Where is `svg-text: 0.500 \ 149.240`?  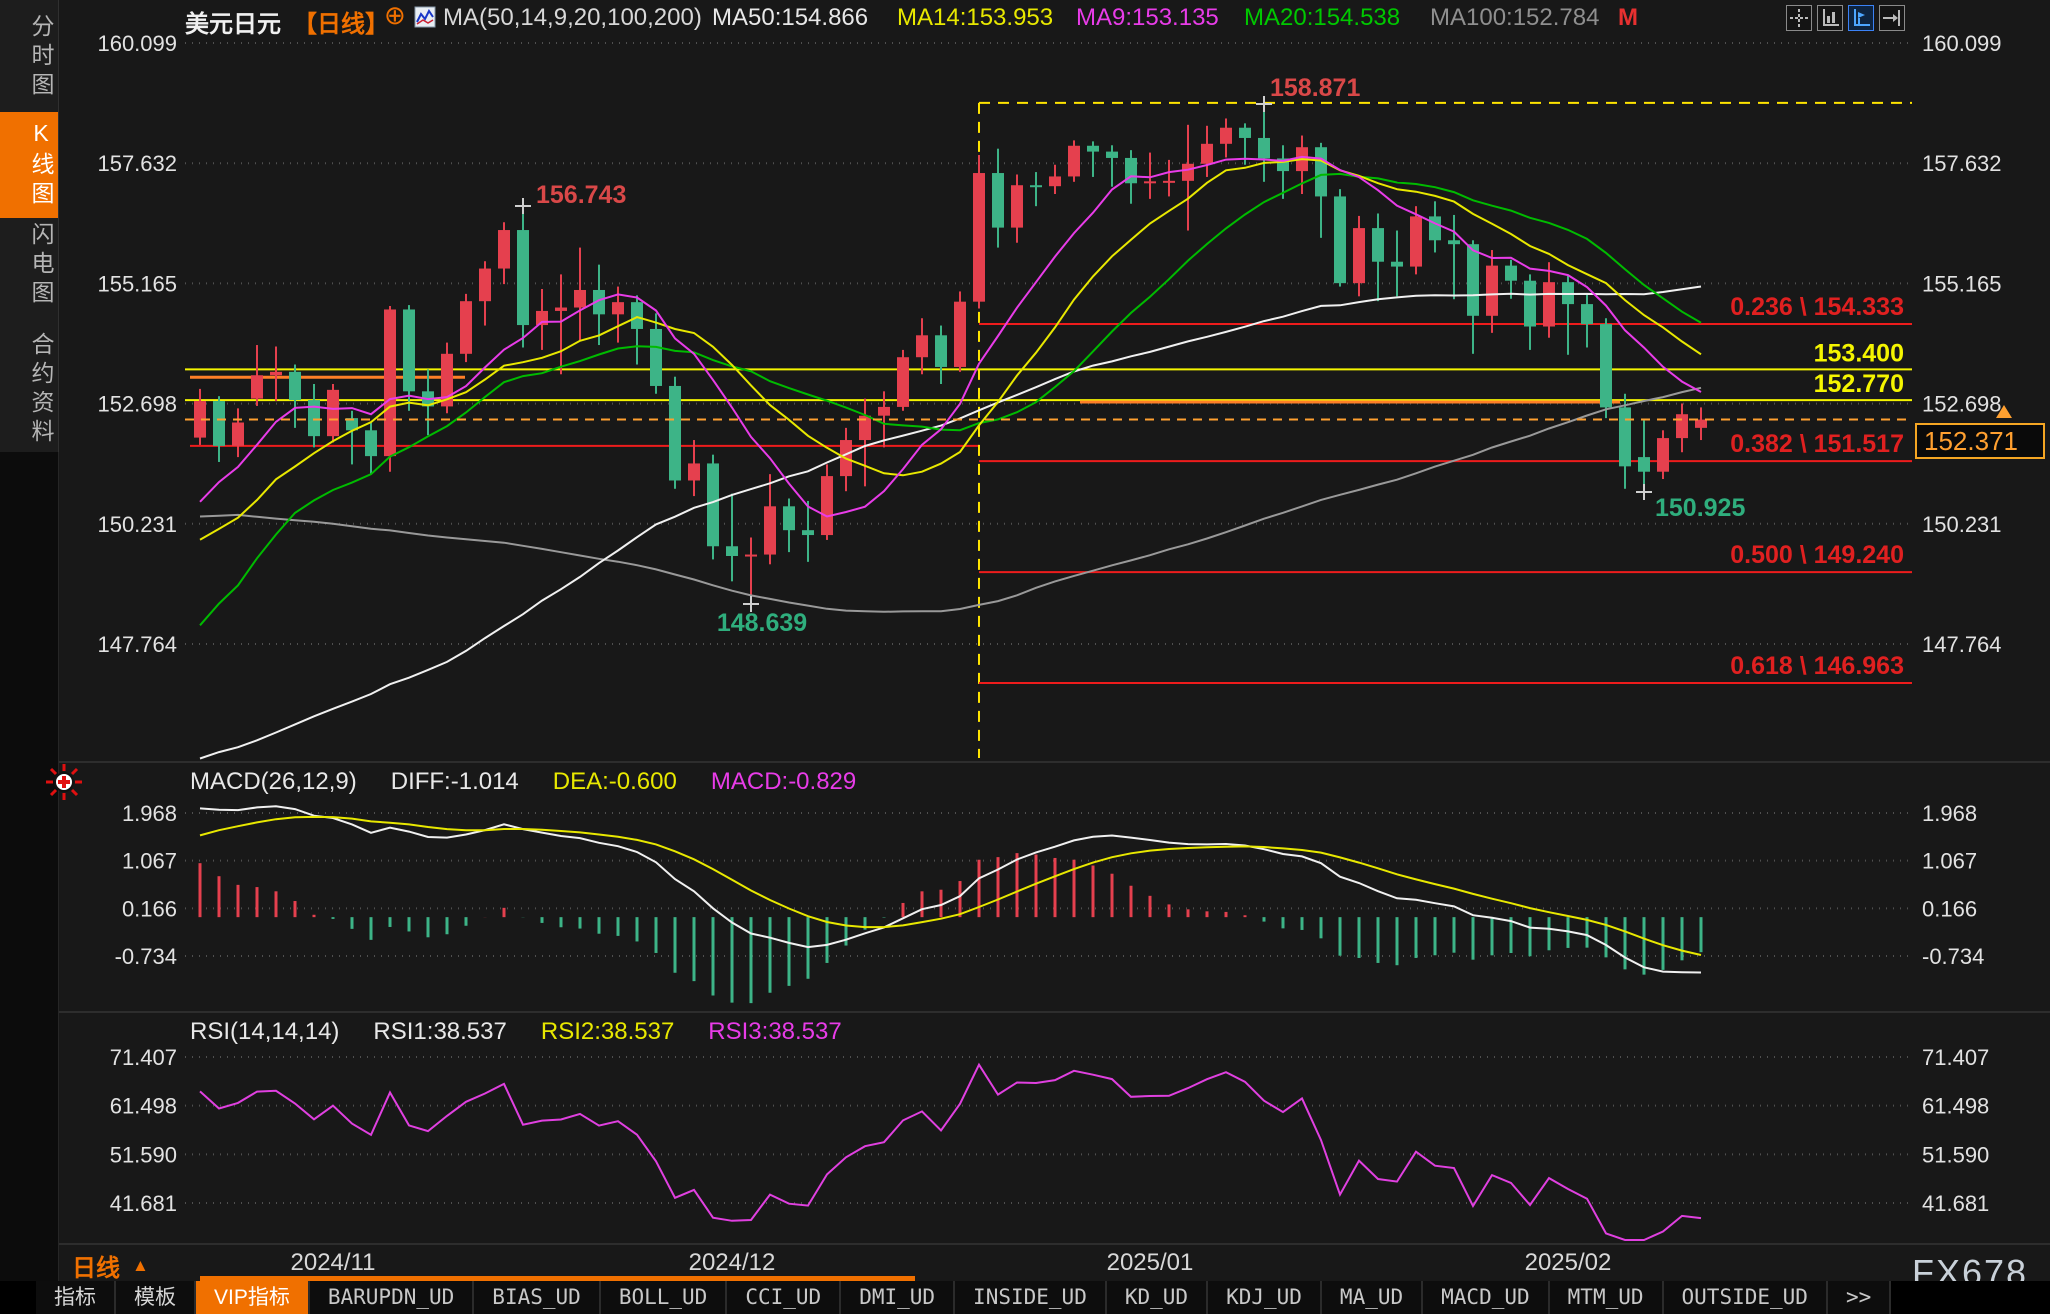 svg-text: 0.500 \ 149.240 is located at coordinates (1817, 555).